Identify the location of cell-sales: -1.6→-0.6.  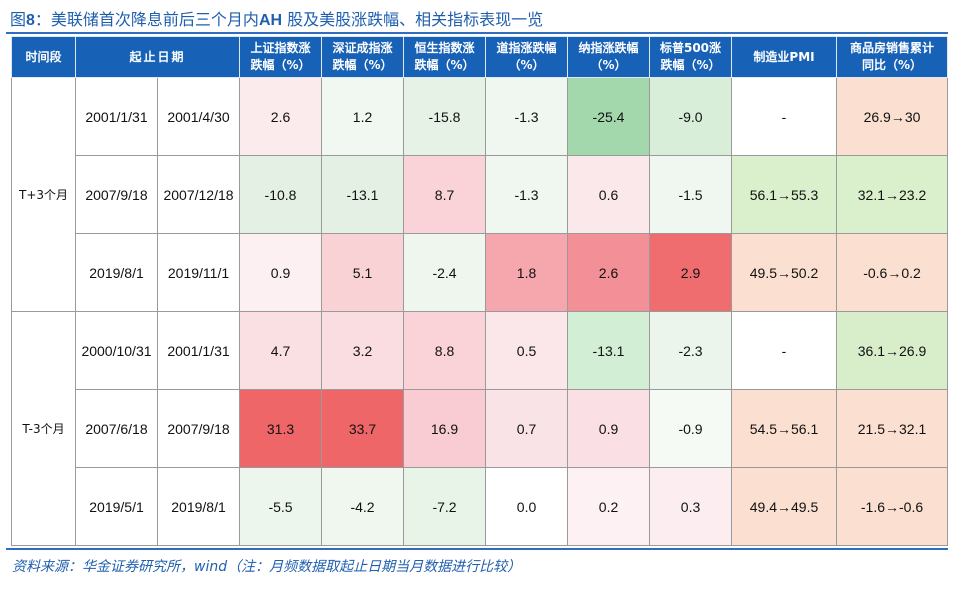
(892, 506).